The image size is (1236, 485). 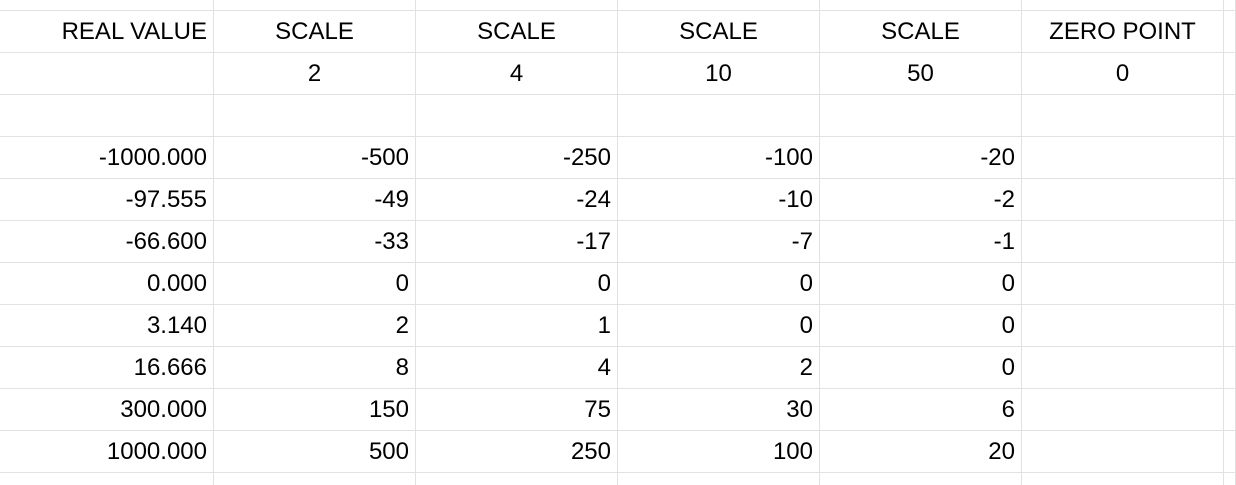 I want to click on real-value-cell: -1000.000, so click(x=107, y=158).